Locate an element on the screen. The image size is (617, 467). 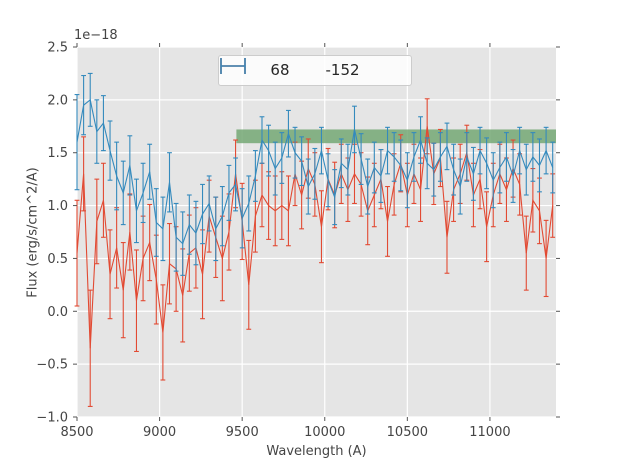
y-axis-label: Flux (erg/s/cm^2/A) is located at coordinates (33, 232).